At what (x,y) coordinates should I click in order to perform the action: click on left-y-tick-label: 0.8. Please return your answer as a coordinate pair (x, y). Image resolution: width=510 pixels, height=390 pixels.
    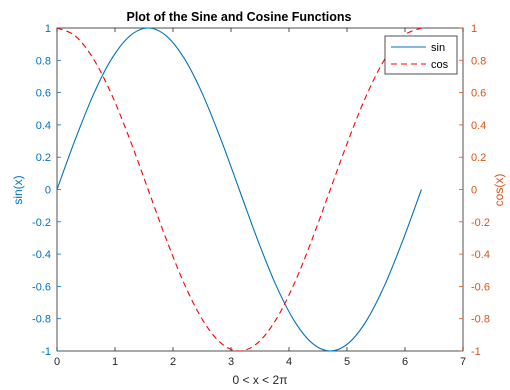
    Looking at the image, I should click on (43, 61).